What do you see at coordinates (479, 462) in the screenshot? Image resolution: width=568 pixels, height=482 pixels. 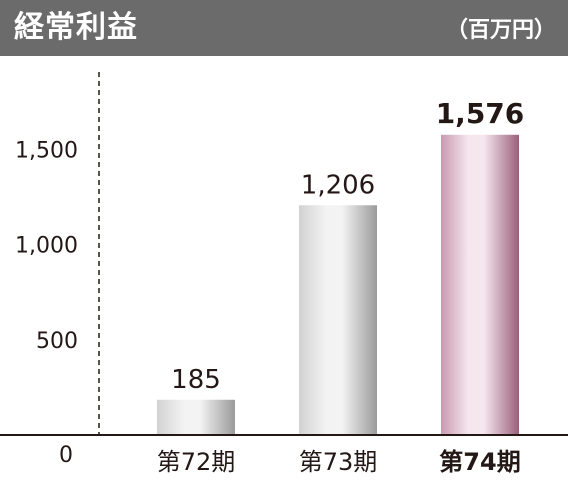 I see `x-category-label: 第74期` at bounding box center [479, 462].